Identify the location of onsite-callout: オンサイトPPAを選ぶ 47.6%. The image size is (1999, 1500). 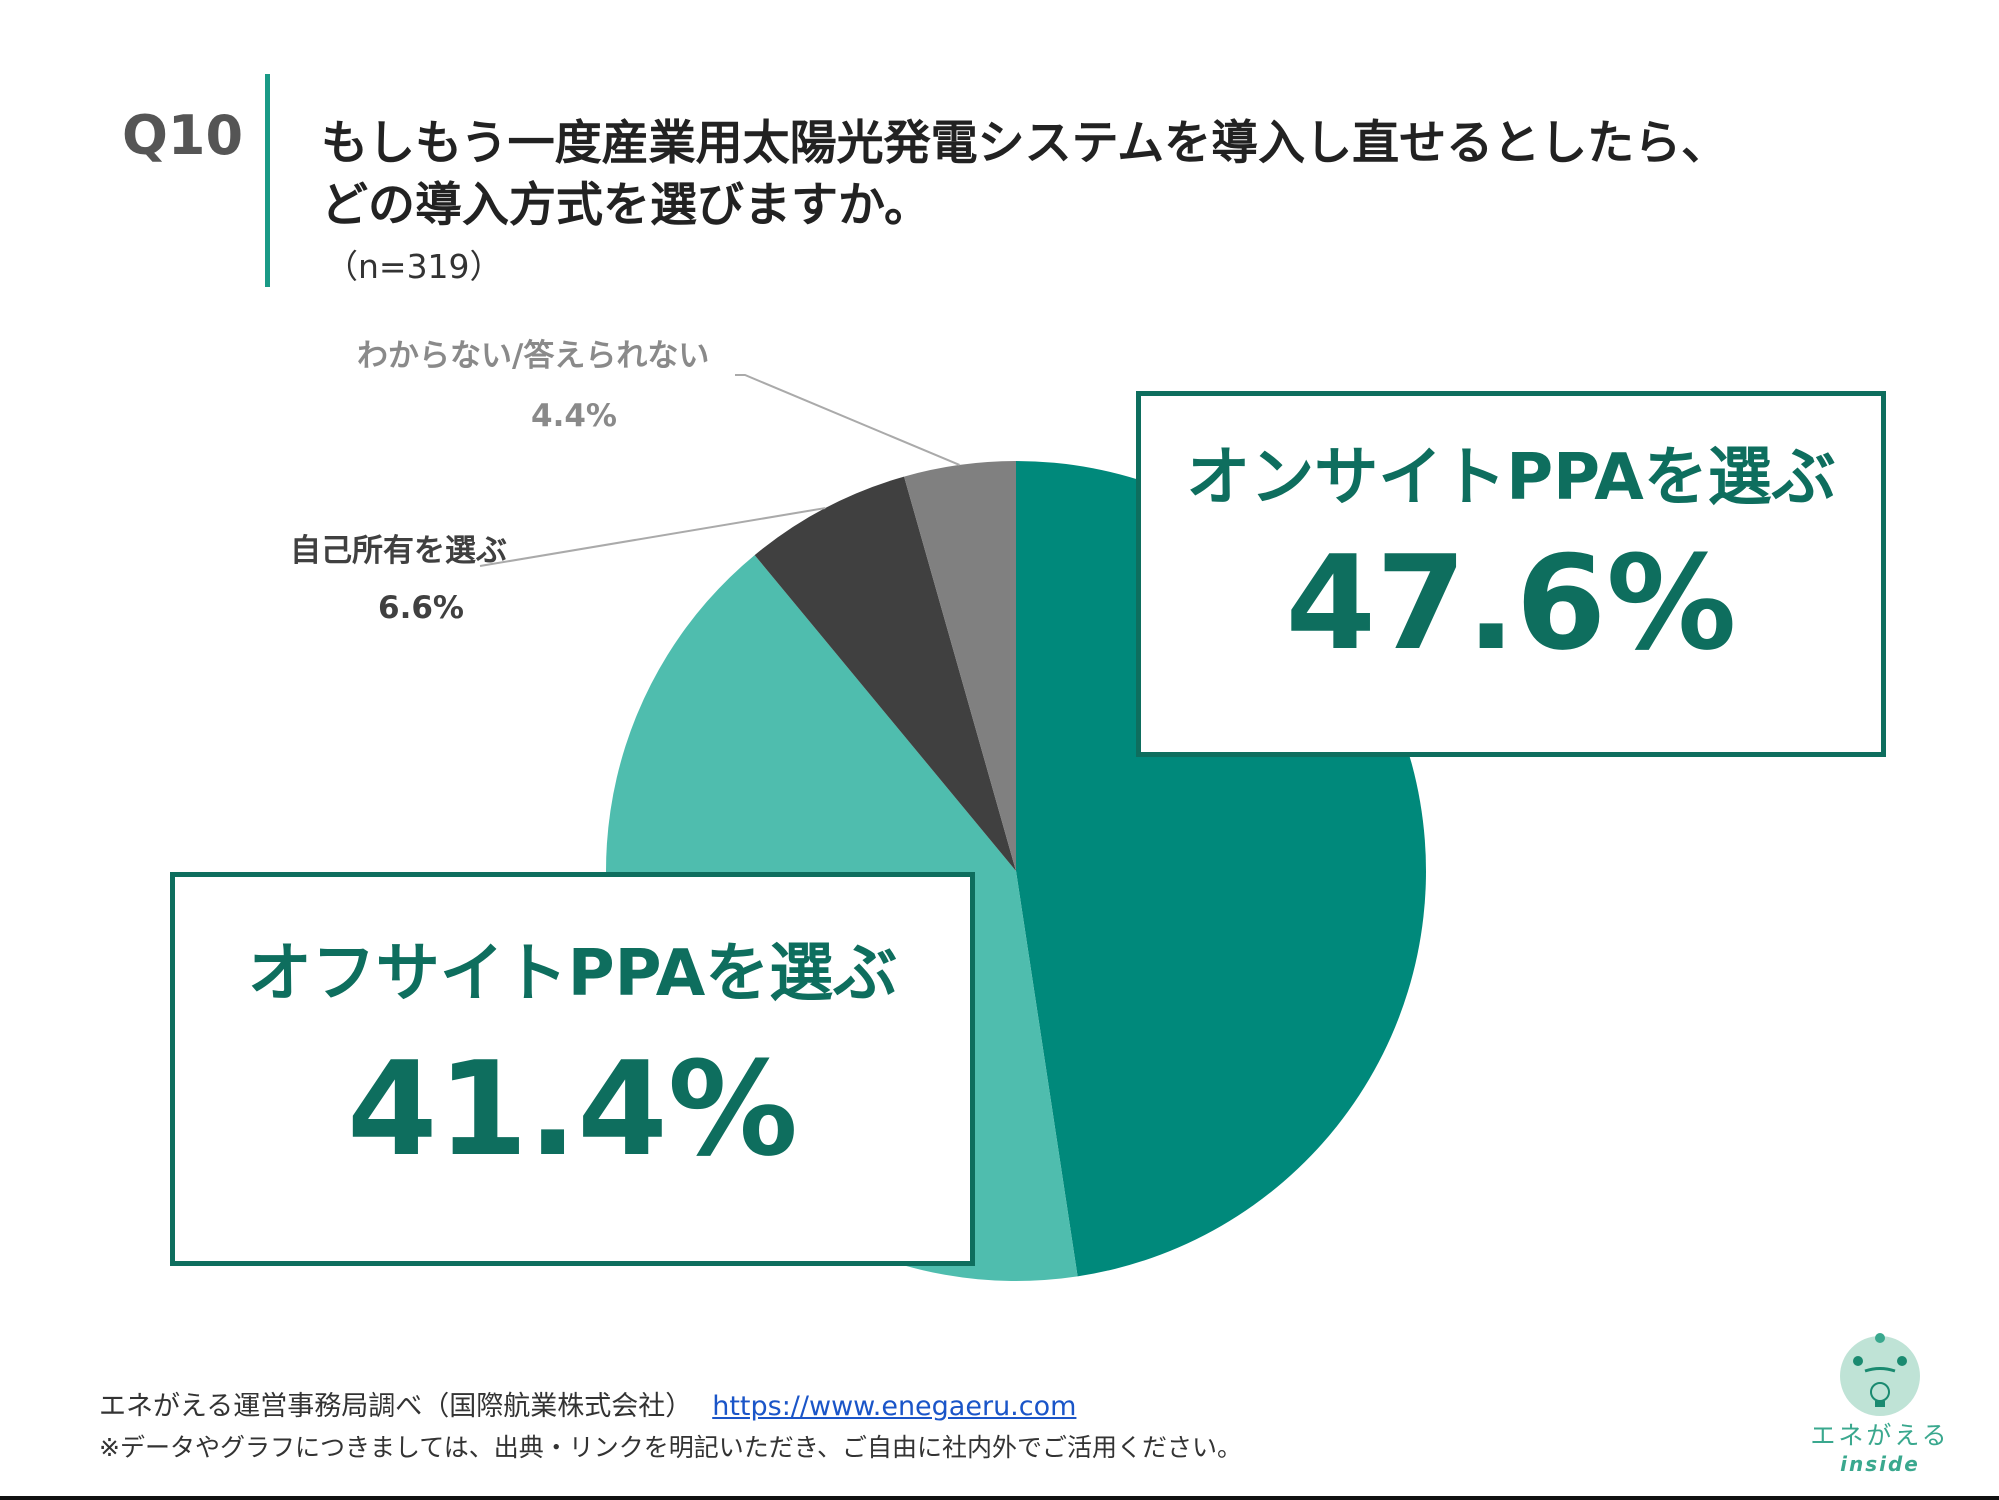
(1511, 574).